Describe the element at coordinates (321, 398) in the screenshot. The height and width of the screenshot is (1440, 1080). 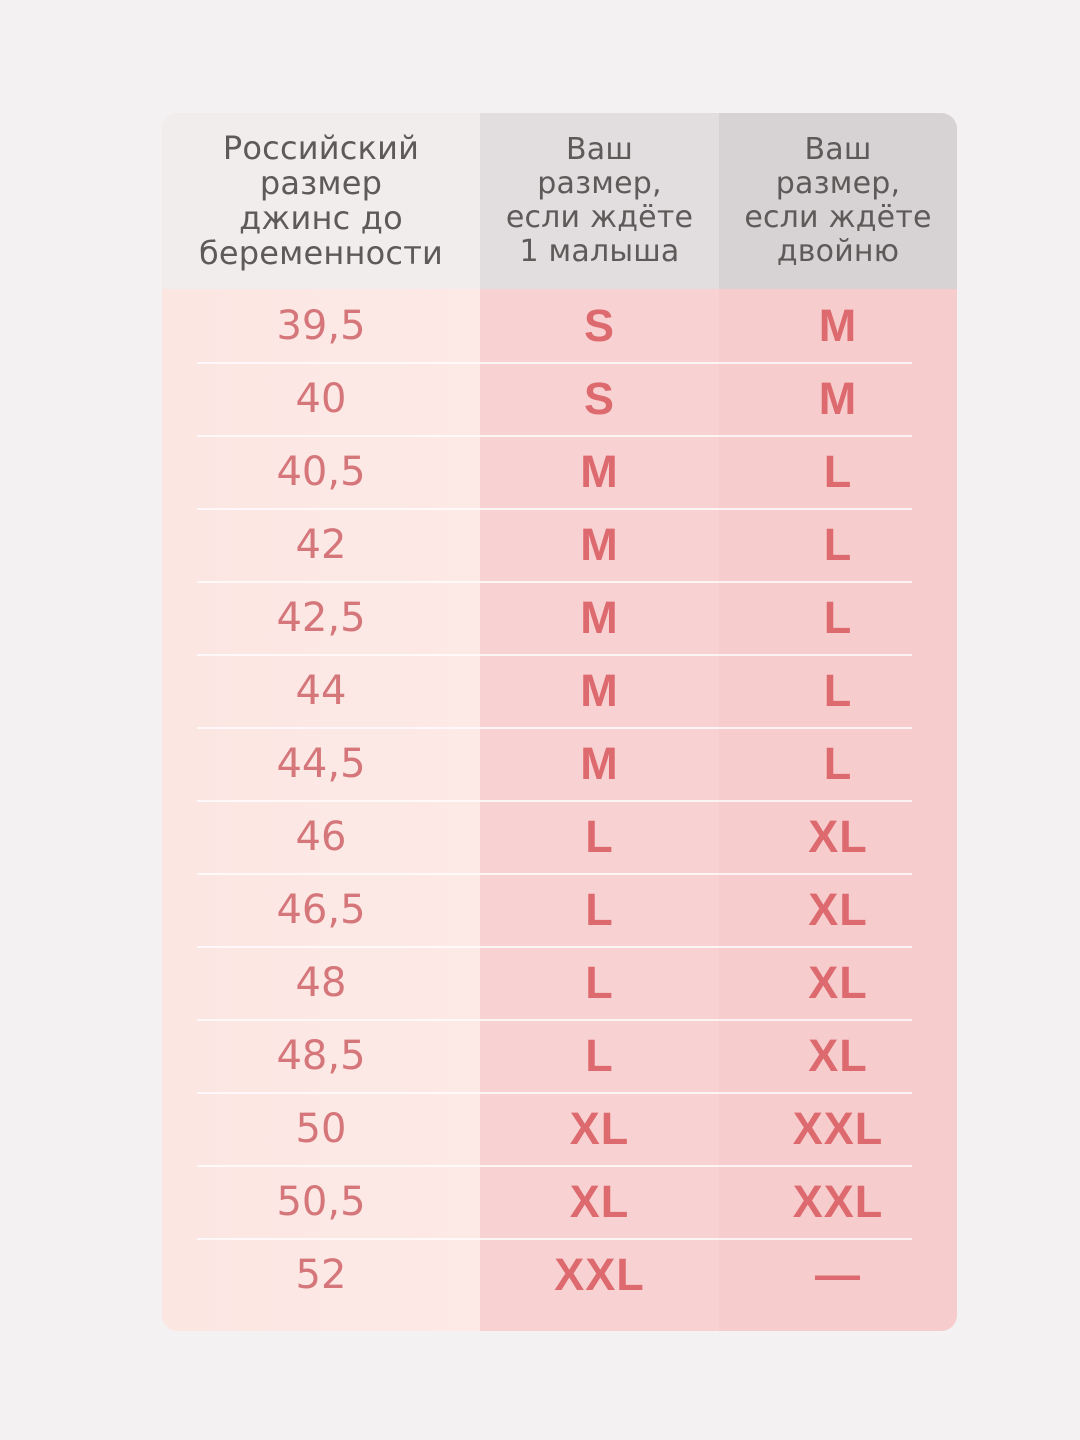
I see `ru-size-cell-value: 40` at that location.